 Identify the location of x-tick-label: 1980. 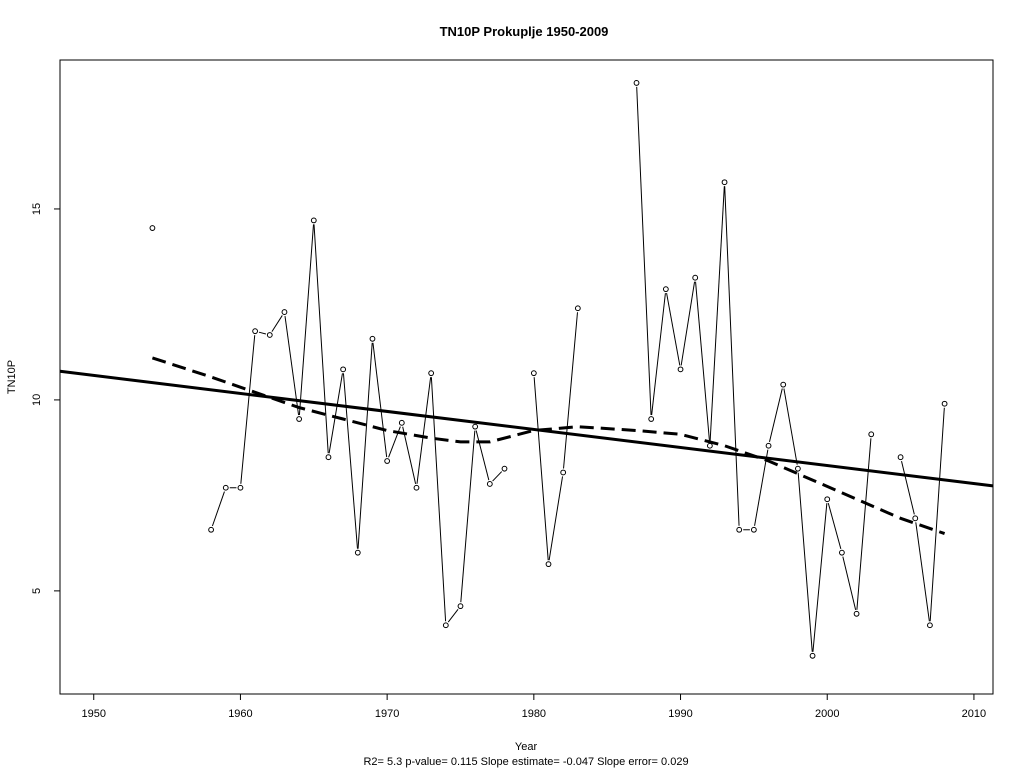
(534, 714).